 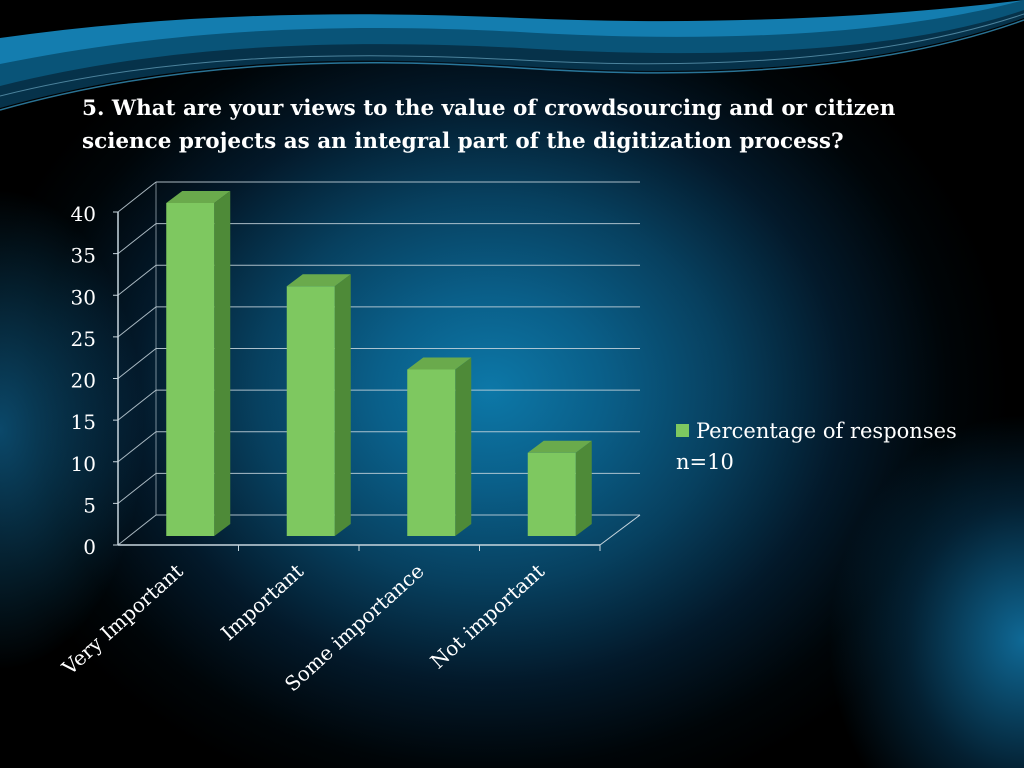 What do you see at coordinates (83, 297) in the screenshot?
I see `y-tick-label: 30` at bounding box center [83, 297].